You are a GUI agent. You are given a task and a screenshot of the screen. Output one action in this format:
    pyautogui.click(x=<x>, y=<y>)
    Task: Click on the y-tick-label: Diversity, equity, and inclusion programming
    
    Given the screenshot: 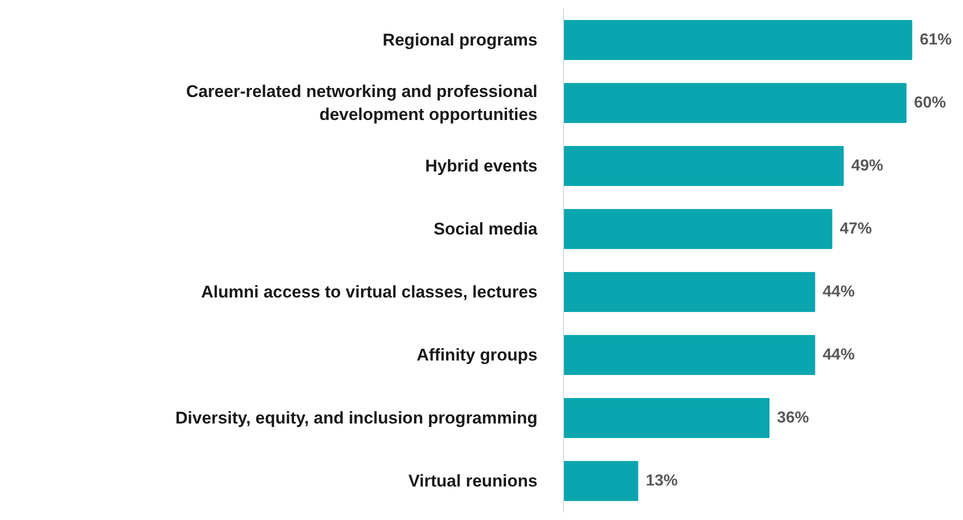 What is the action you would take?
    pyautogui.click(x=356, y=418)
    